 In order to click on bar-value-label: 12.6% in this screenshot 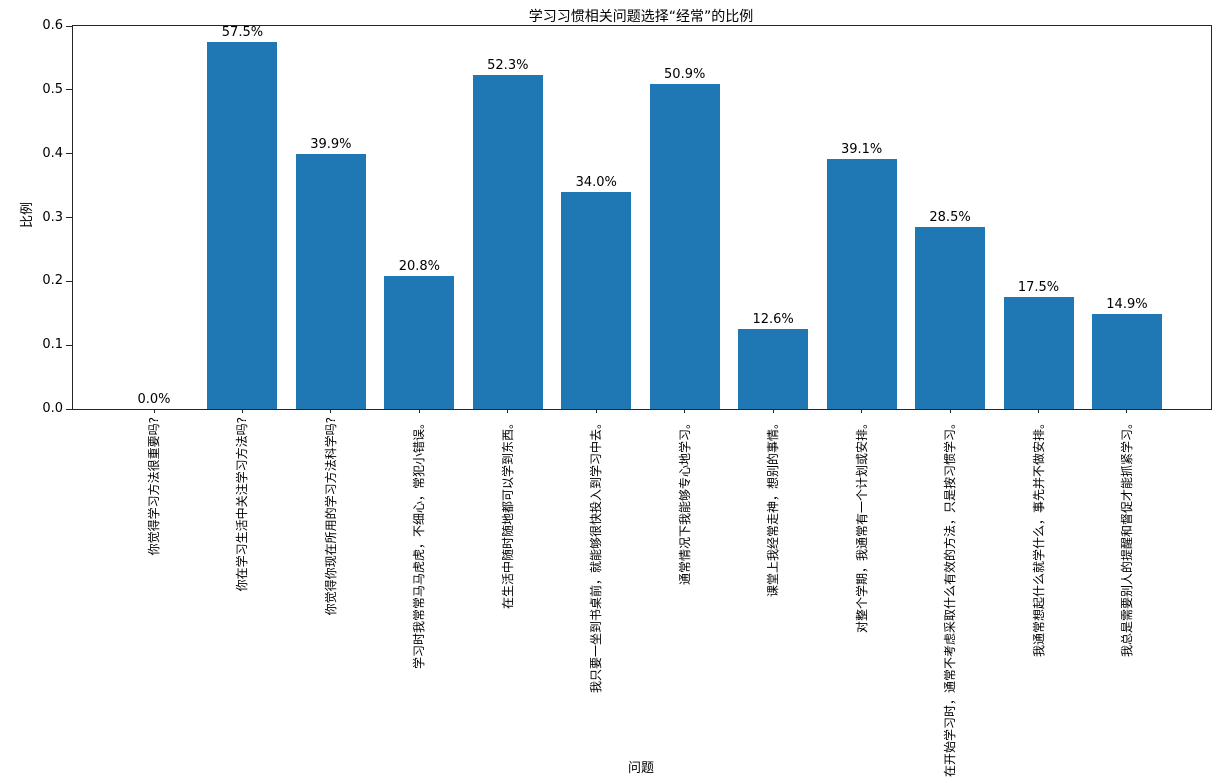, I will do `click(773, 319)`.